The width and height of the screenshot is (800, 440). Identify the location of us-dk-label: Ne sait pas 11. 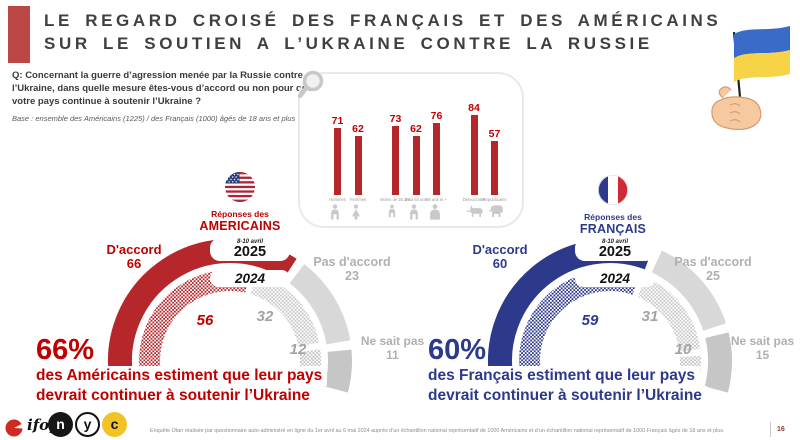
(385, 348).